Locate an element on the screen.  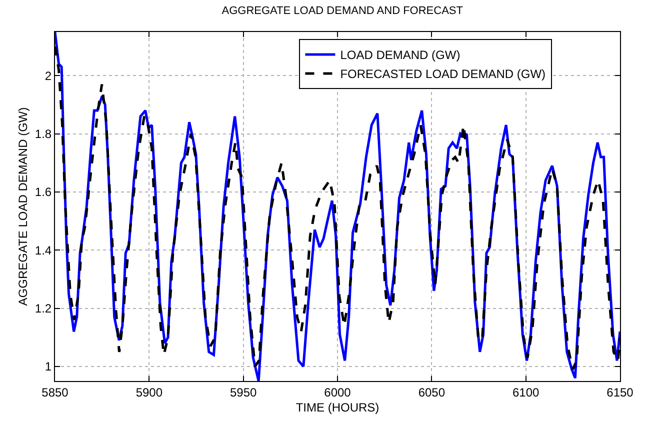
x-tick-label: 6050 is located at coordinates (432, 392).